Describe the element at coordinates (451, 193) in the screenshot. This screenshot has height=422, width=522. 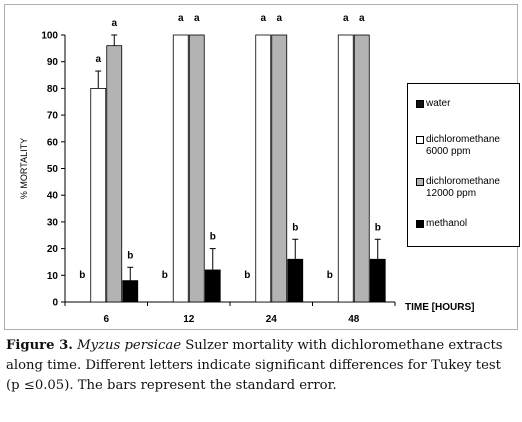
I see `legend-label-dcm-12000-line2: 12000 ppm` at that location.